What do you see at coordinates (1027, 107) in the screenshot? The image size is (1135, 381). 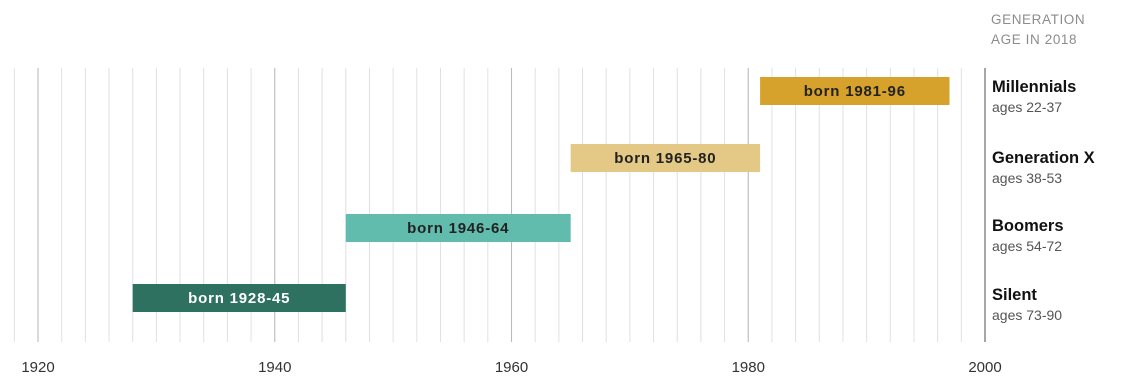 I see `generation-ages: ages 22-37` at bounding box center [1027, 107].